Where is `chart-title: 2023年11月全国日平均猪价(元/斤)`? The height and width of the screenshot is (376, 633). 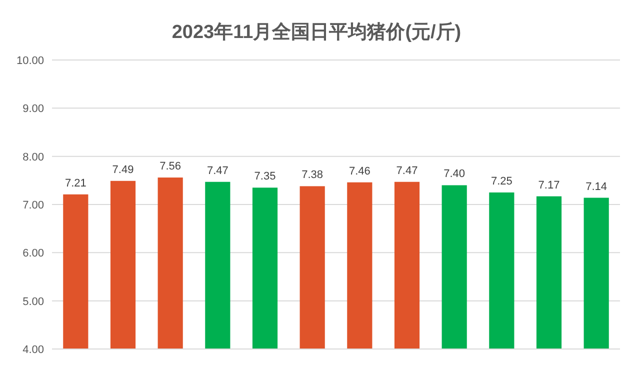
chart-title: 2023年11月全国日平均猪价(元/斤) is located at coordinates (317, 32).